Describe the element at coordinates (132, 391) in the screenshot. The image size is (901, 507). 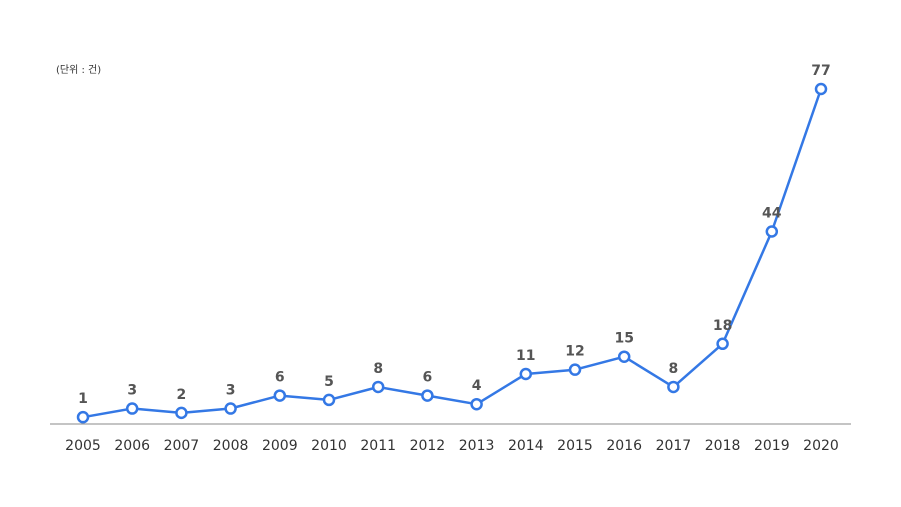
I see `data-label-2006: 3` at that location.